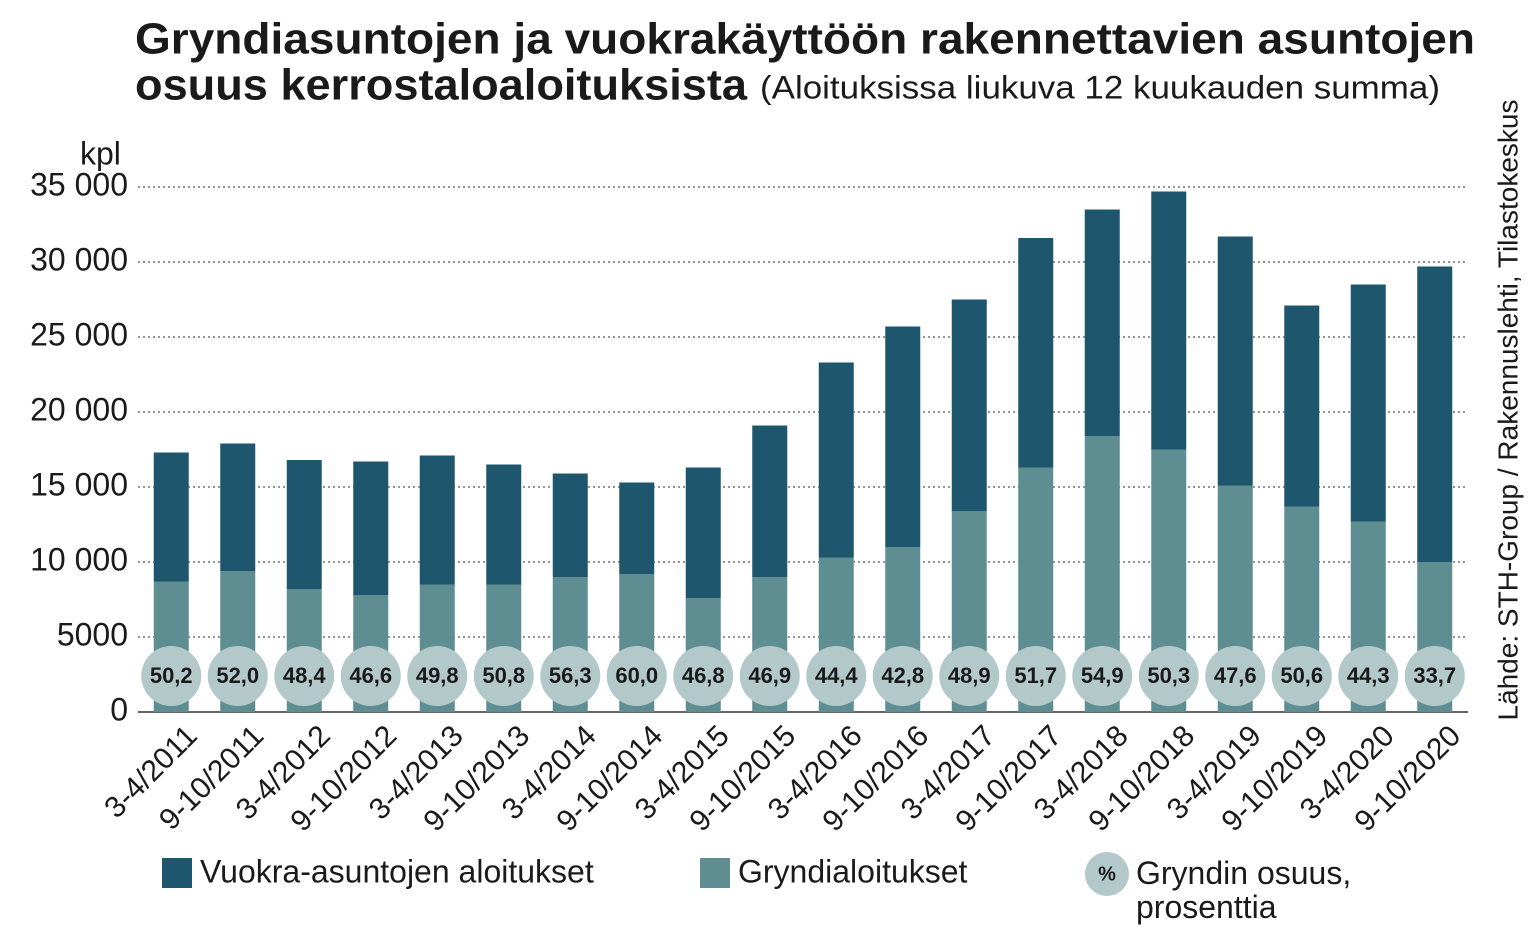 Image resolution: width=1528 pixels, height=935 pixels. What do you see at coordinates (79, 334) in the screenshot?
I see `y-tick-label: 25 000` at bounding box center [79, 334].